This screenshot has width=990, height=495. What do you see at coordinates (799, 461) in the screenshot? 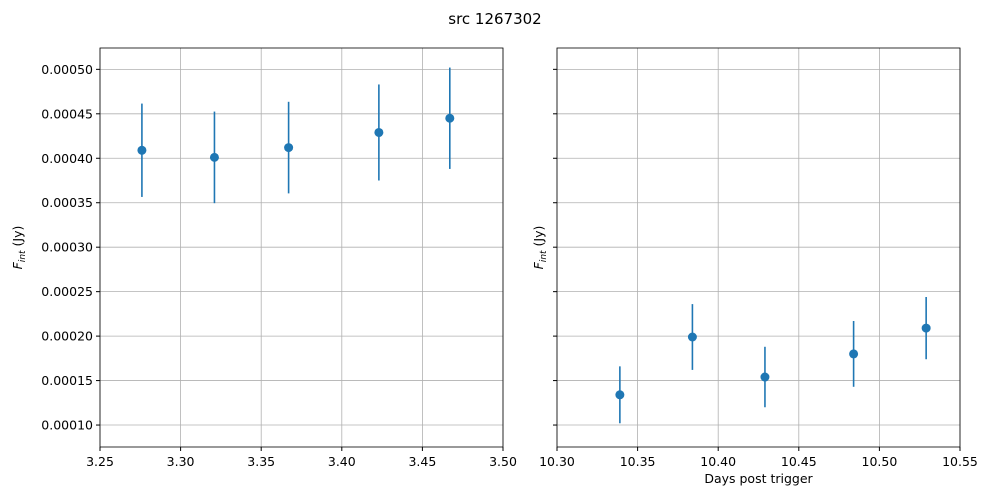
I see `x-tick-label: 10.45` at bounding box center [799, 461].